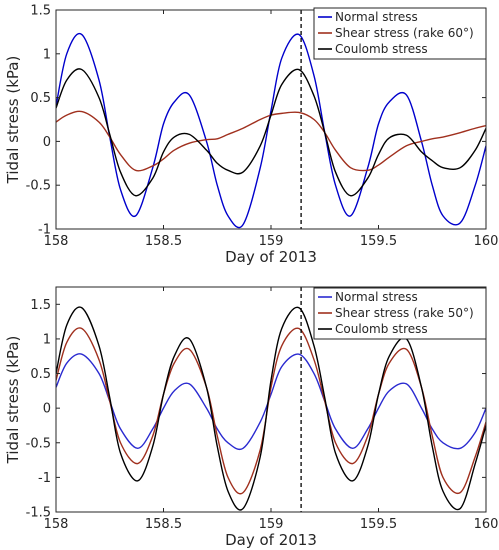 This screenshot has width=499, height=550. I want to click on y-tick-label: -1.5, so click(38, 513).